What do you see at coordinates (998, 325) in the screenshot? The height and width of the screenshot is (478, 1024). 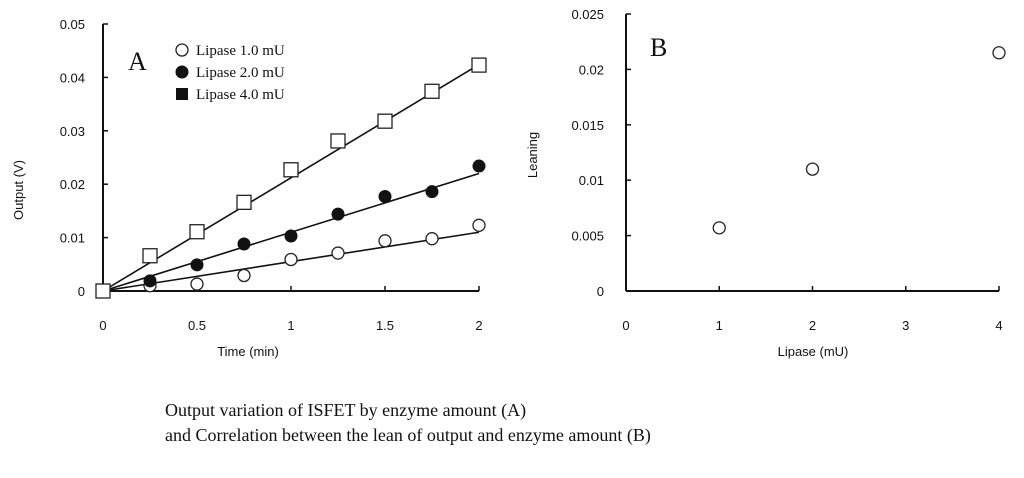 I see `x-tick-label-b: 4` at bounding box center [998, 325].